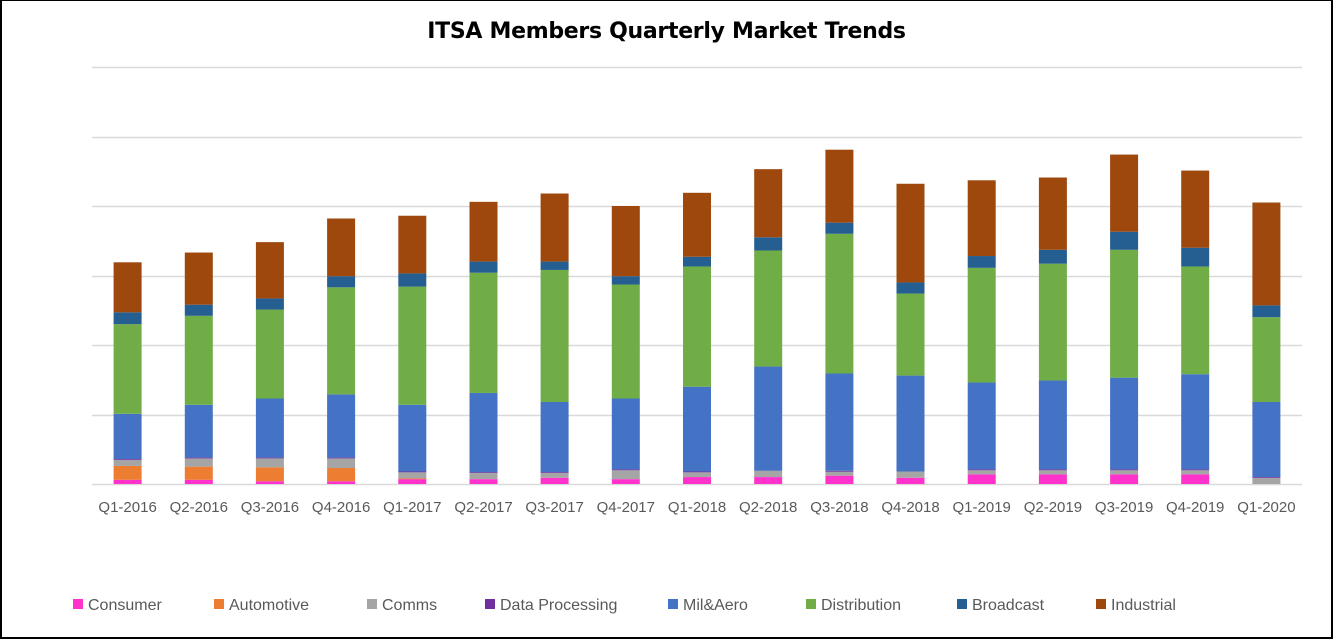  What do you see at coordinates (853, 606) in the screenshot?
I see `legend-item: Distribution` at bounding box center [853, 606].